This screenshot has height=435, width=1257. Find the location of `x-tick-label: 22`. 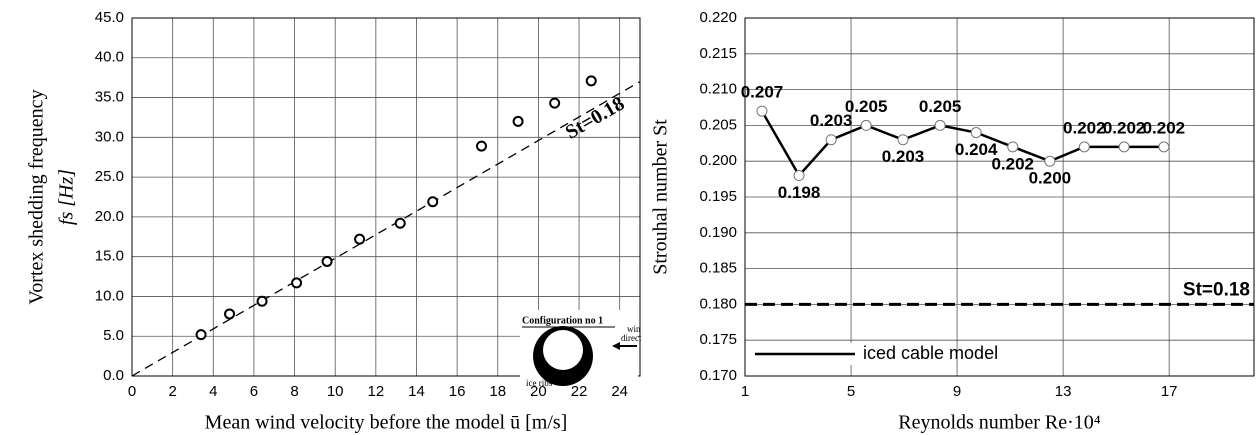

x-tick-label: 22 is located at coordinates (579, 391).